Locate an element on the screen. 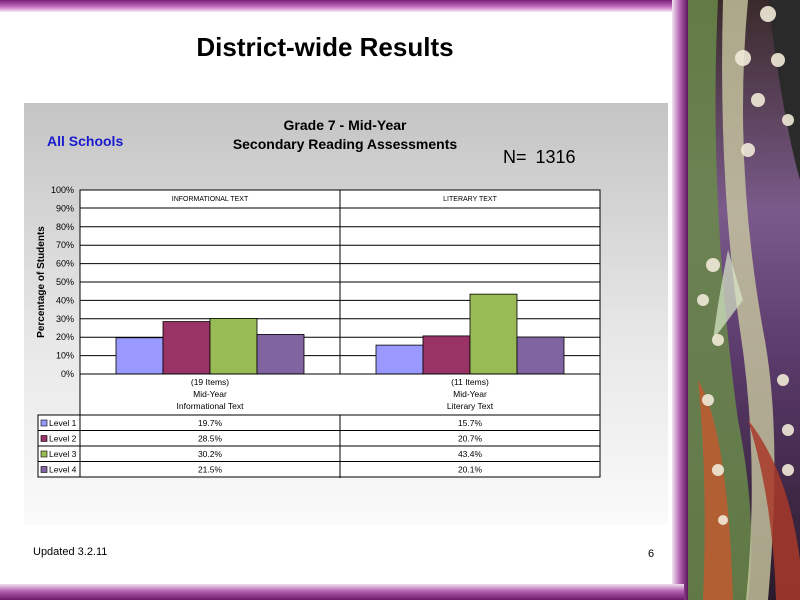 The image size is (800, 600). legend-label-level-1: Level 1 is located at coordinates (63, 423).